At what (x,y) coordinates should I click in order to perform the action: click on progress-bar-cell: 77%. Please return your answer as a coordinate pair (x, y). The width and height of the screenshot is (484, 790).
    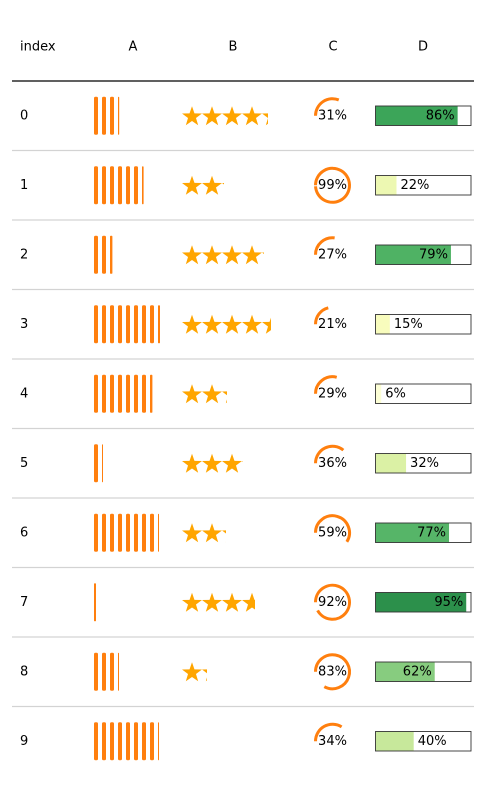
    Looking at the image, I should click on (423, 532).